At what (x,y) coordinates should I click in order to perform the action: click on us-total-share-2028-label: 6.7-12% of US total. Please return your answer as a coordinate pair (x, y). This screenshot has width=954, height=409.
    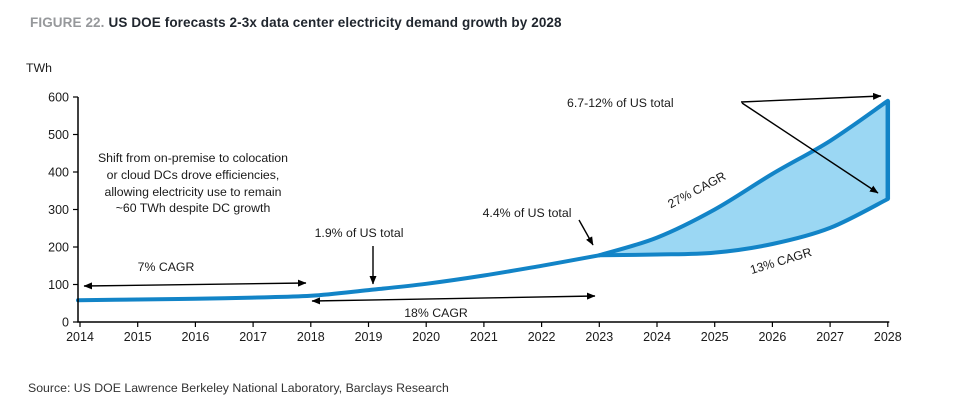
    Looking at the image, I should click on (620, 103).